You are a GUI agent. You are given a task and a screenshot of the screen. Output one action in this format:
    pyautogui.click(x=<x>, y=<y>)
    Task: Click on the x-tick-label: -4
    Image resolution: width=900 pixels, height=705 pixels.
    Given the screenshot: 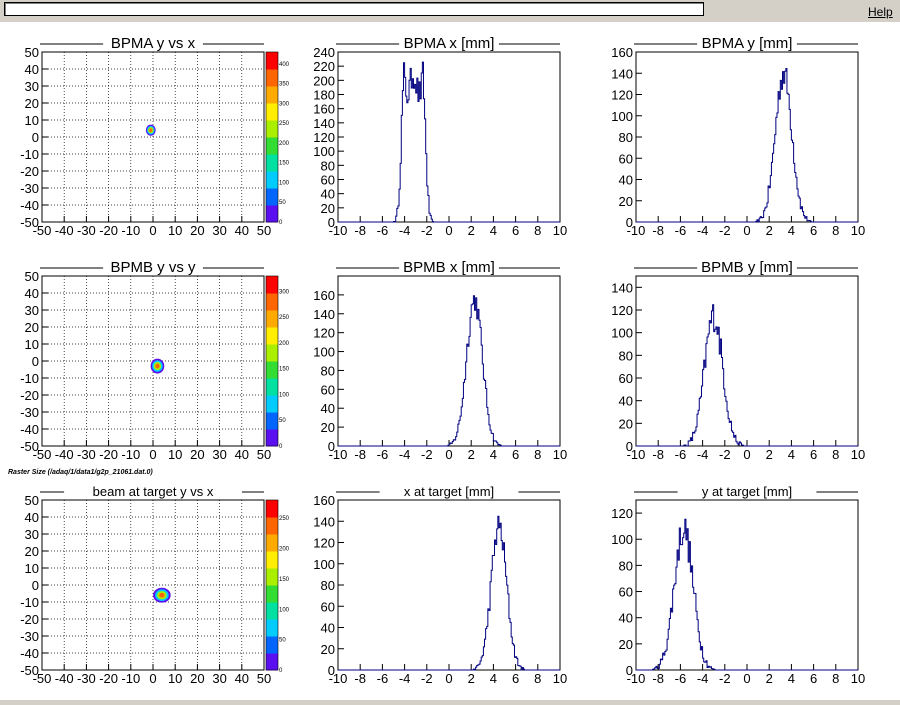 What is the action you would take?
    pyautogui.click(x=703, y=454)
    